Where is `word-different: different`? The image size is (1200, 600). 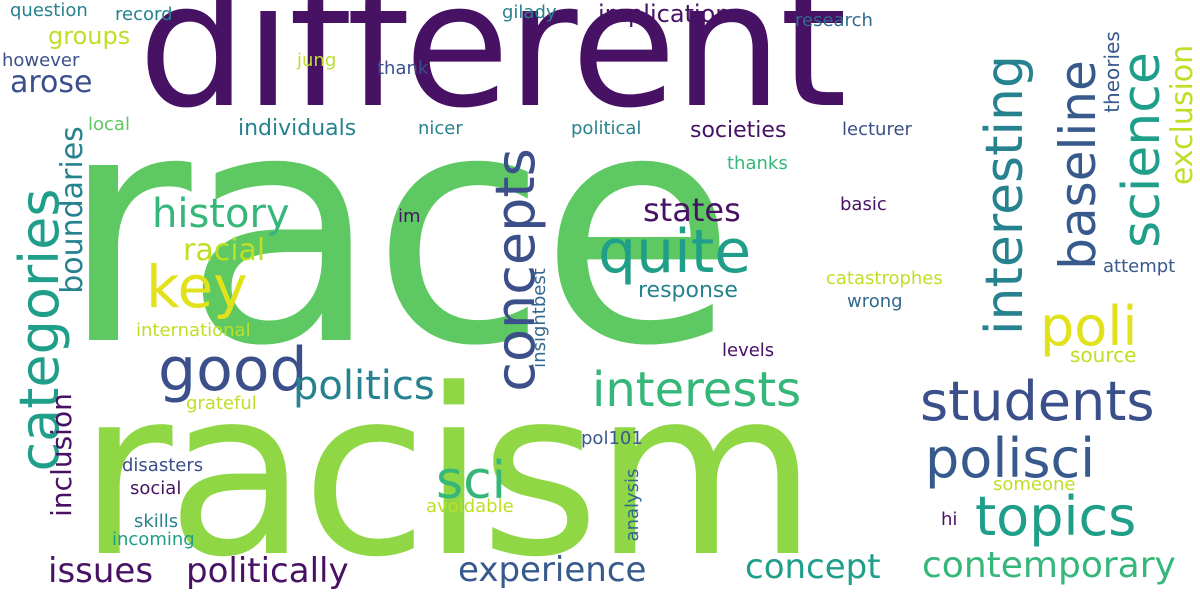 word-different: different is located at coordinates (492, 73).